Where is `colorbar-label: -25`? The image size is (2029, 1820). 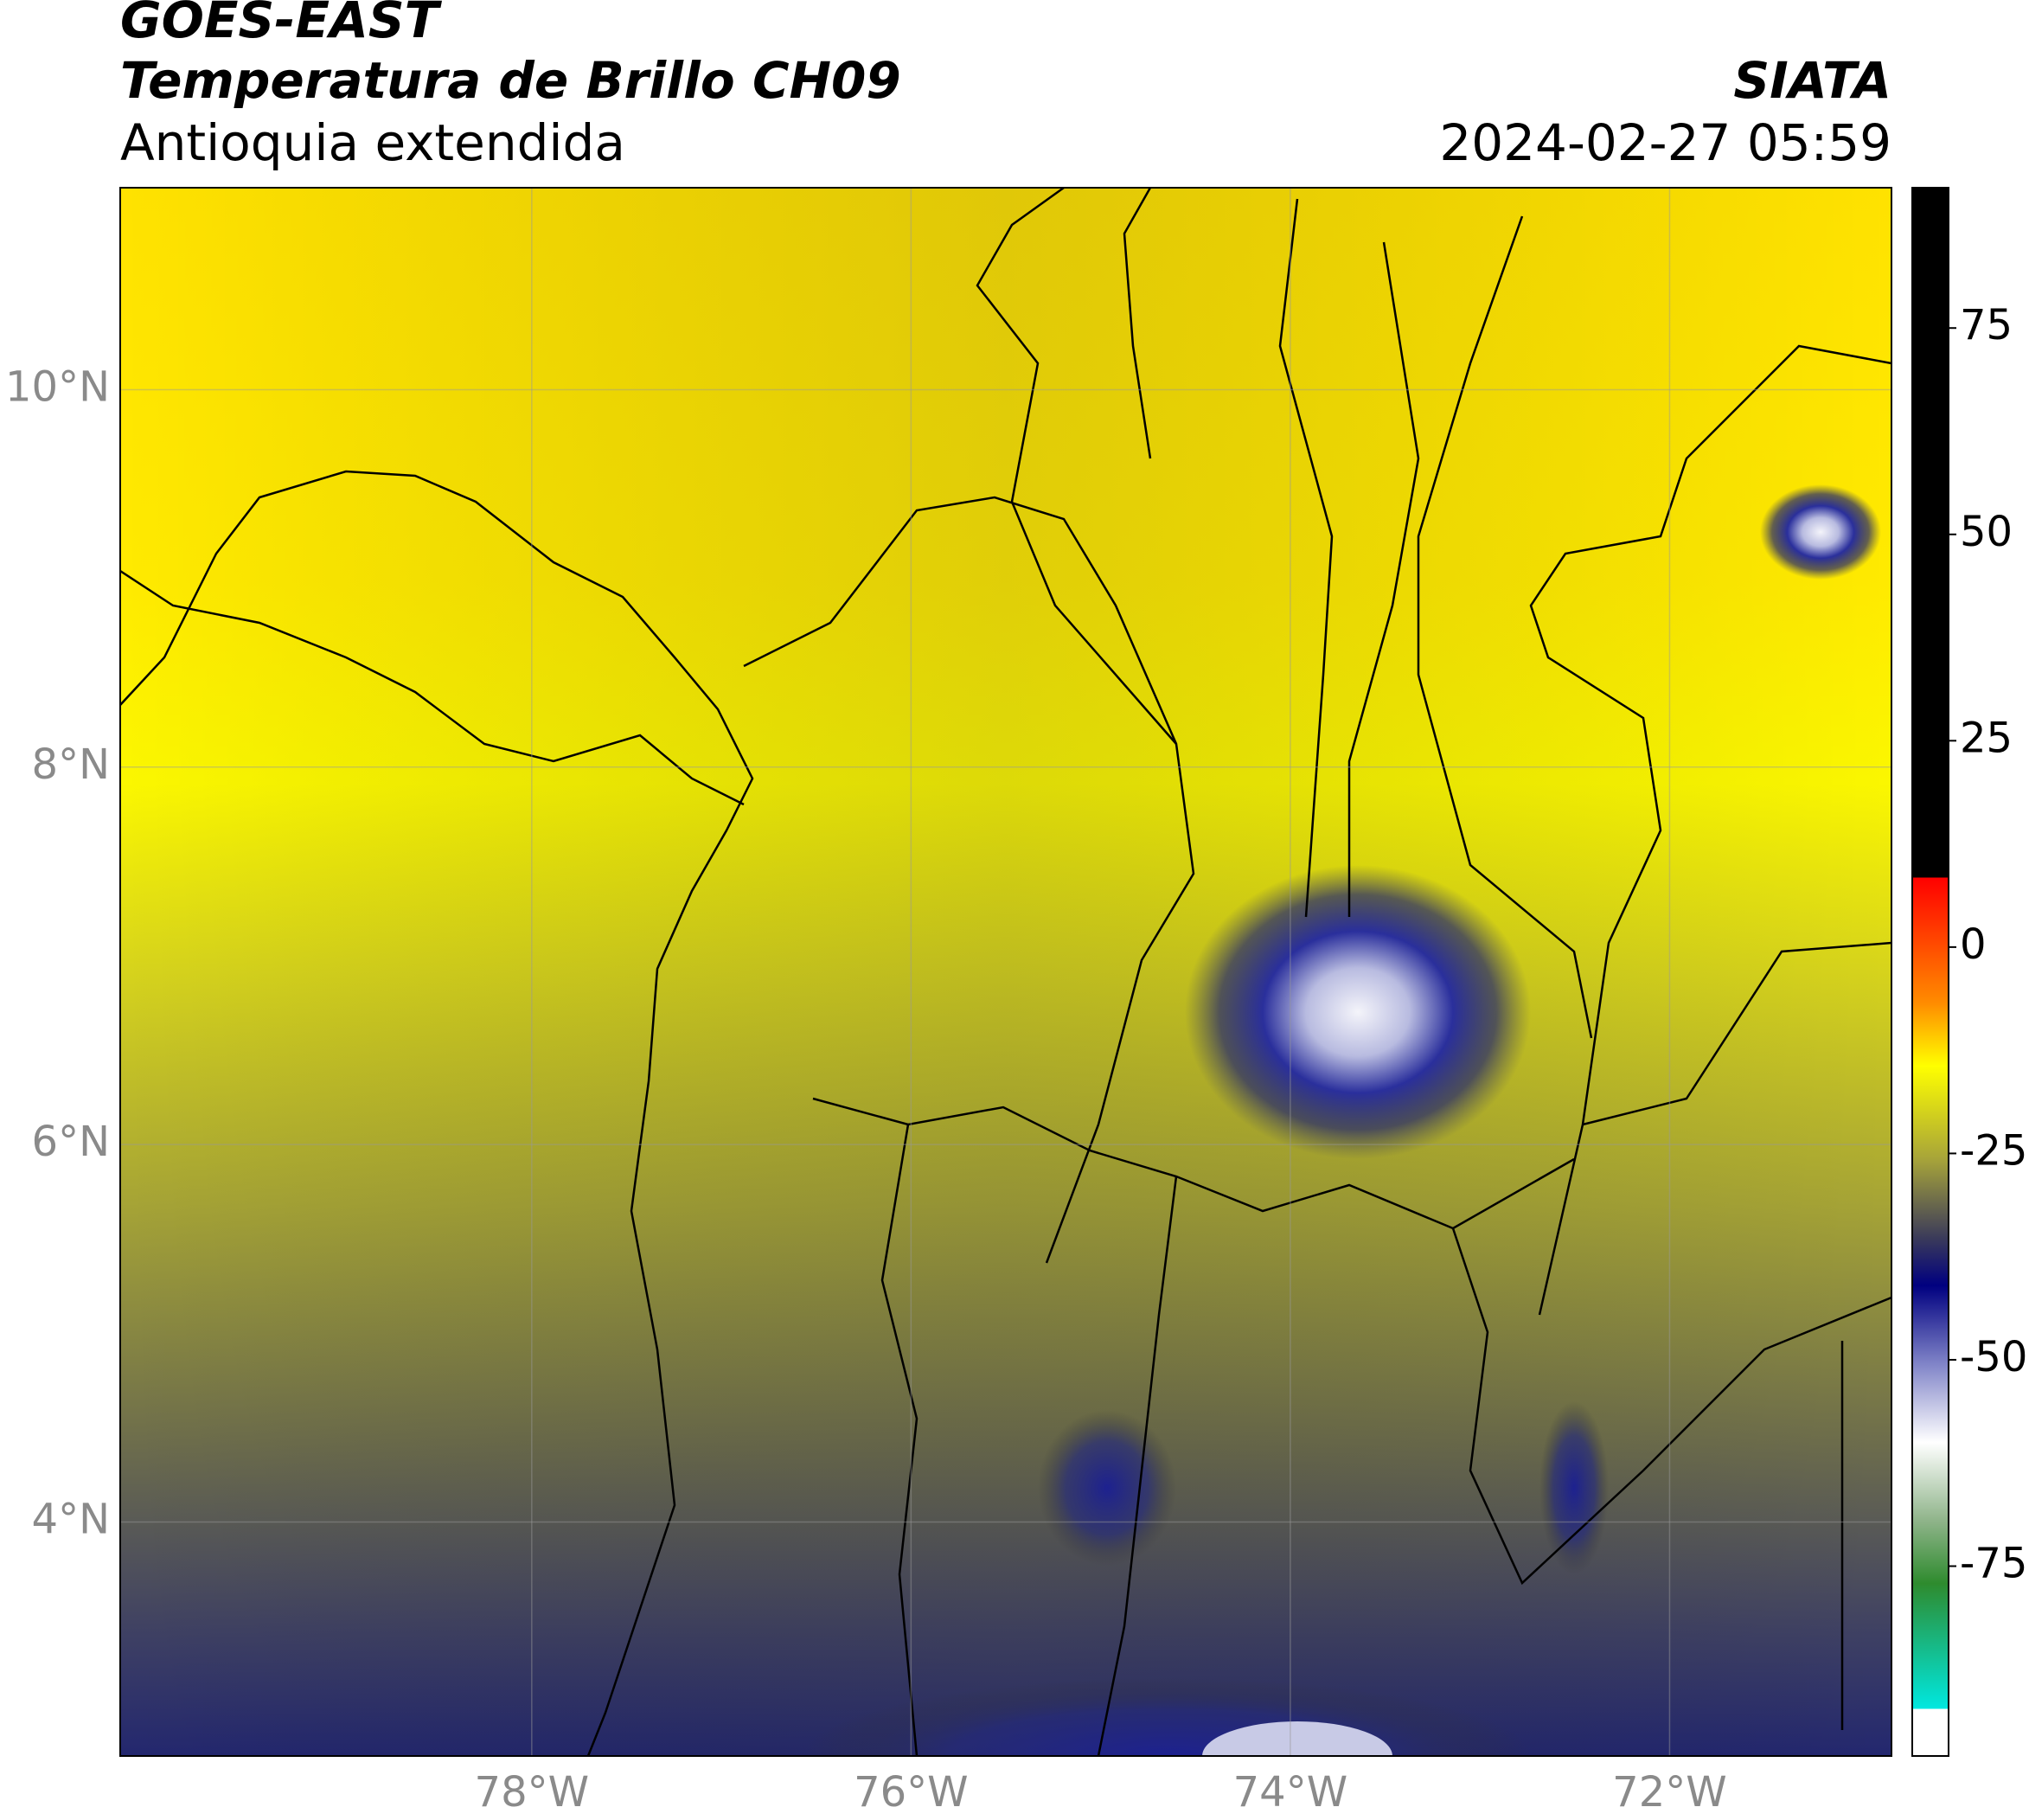
colorbar-label: -25 is located at coordinates (1993, 1150).